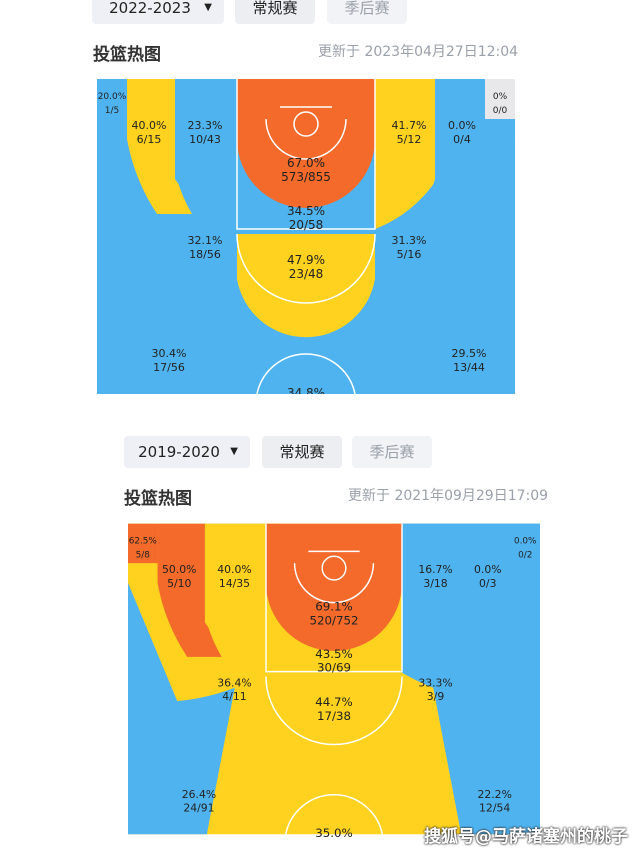 The height and width of the screenshot is (853, 640). What do you see at coordinates (500, 111) in the screenshot?
I see `zone-made-right-corner: 0/0` at bounding box center [500, 111].